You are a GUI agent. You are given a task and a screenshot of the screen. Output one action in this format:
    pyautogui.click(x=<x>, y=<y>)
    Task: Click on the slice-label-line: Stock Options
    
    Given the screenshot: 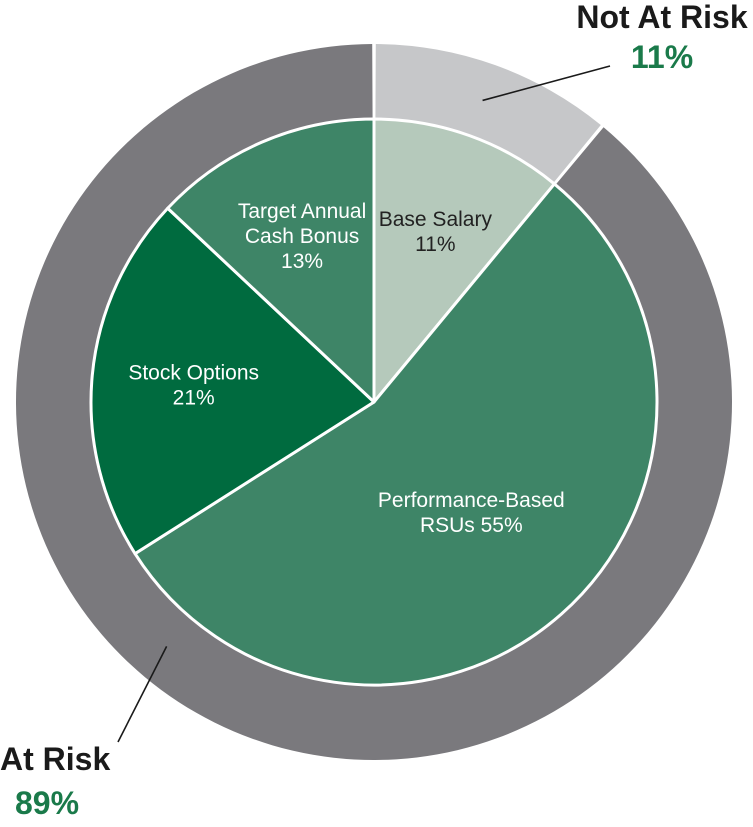 What is the action you would take?
    pyautogui.click(x=193, y=372)
    